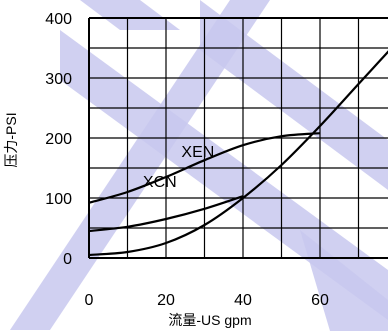 The image size is (388, 331). What do you see at coordinates (58, 199) in the screenshot?
I see `y-tick-label: 100` at bounding box center [58, 199].